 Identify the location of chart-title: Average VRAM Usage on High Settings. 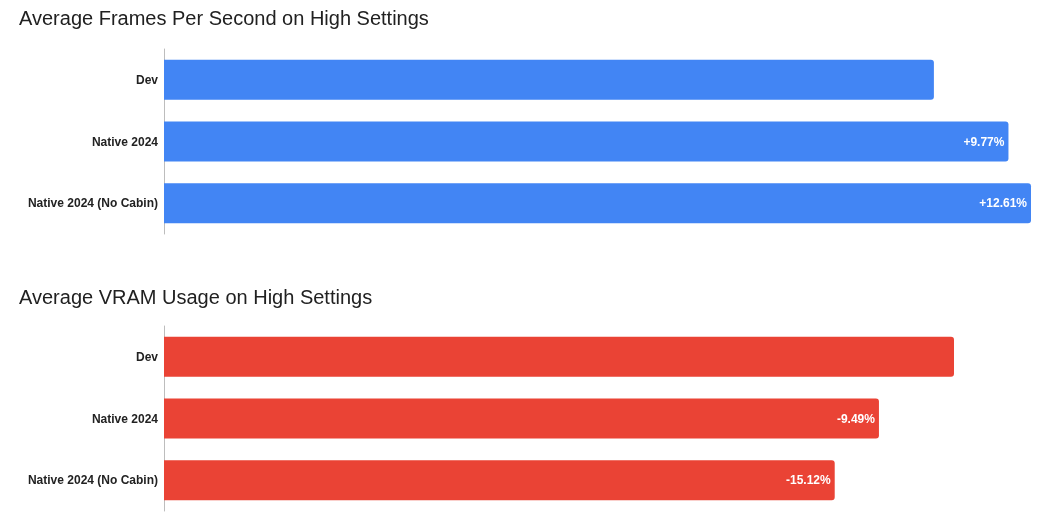
(196, 297).